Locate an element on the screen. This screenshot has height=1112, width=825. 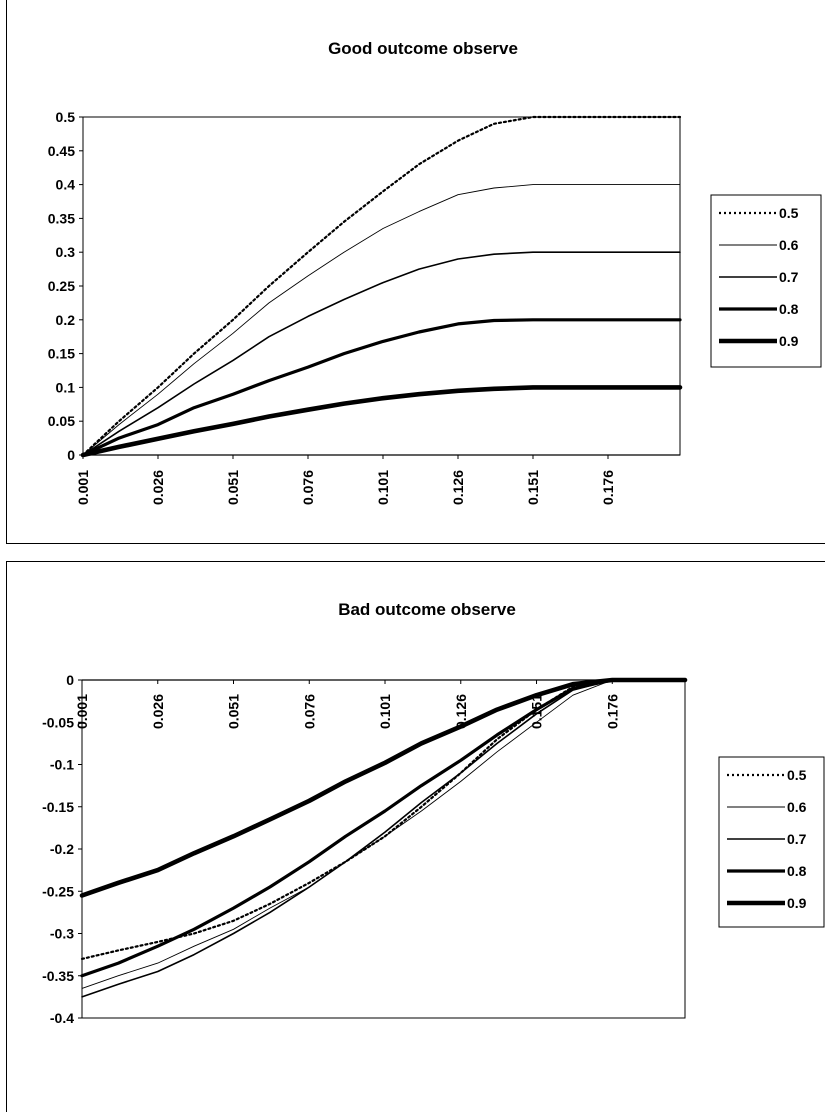
y-tick-label: -0.05 is located at coordinates (58, 722).